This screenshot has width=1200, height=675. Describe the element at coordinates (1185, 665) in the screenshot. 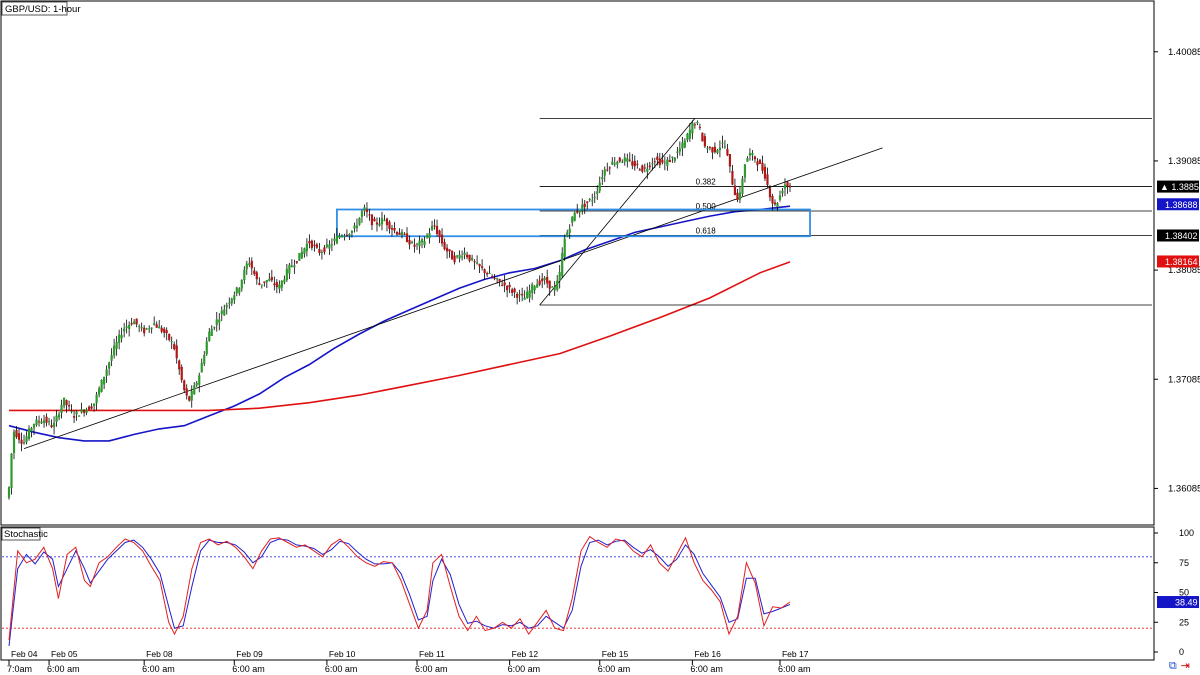

I see `scroll-to-end-icon: ⇥` at that location.